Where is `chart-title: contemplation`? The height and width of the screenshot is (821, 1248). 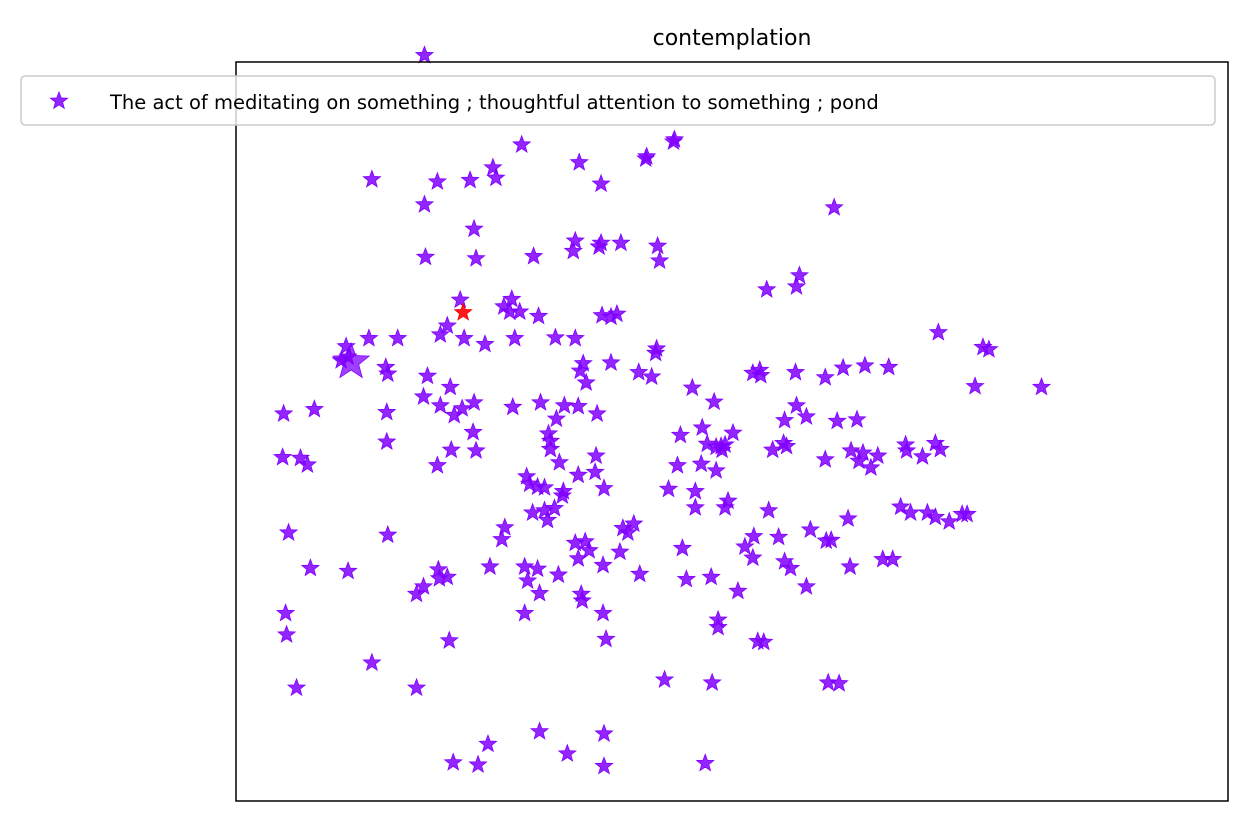 chart-title: contemplation is located at coordinates (732, 38).